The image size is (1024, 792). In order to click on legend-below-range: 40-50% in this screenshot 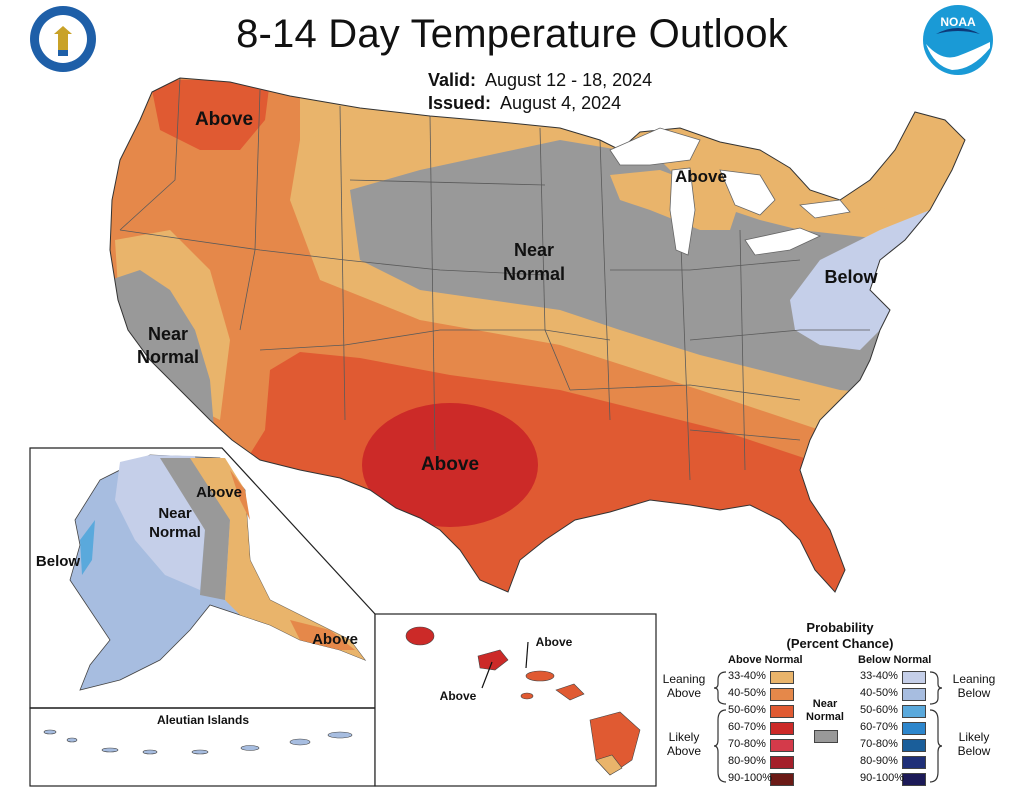, I will do `click(879, 693)`.